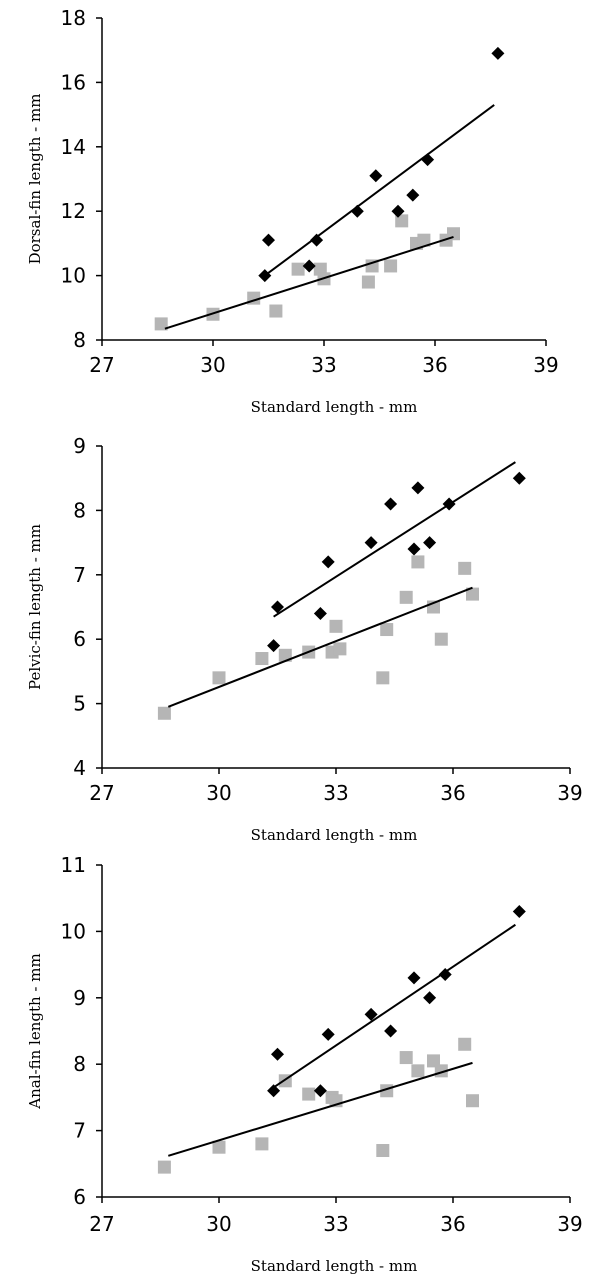  Describe the element at coordinates (73, 211) in the screenshot. I see `y-tick-label: 12` at that location.